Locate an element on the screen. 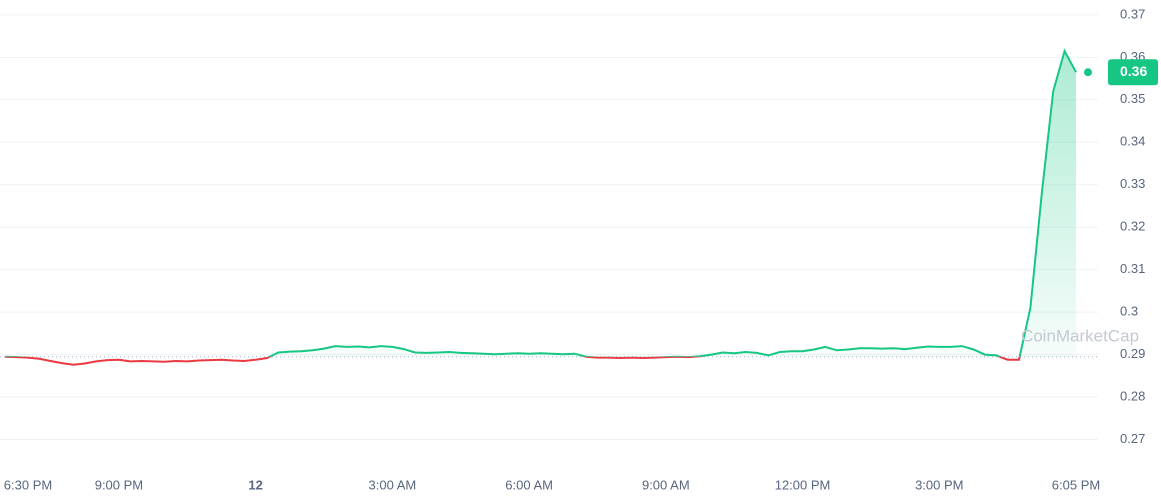 This screenshot has width=1161, height=500. y-tick-label: 0.3 is located at coordinates (1129, 311).